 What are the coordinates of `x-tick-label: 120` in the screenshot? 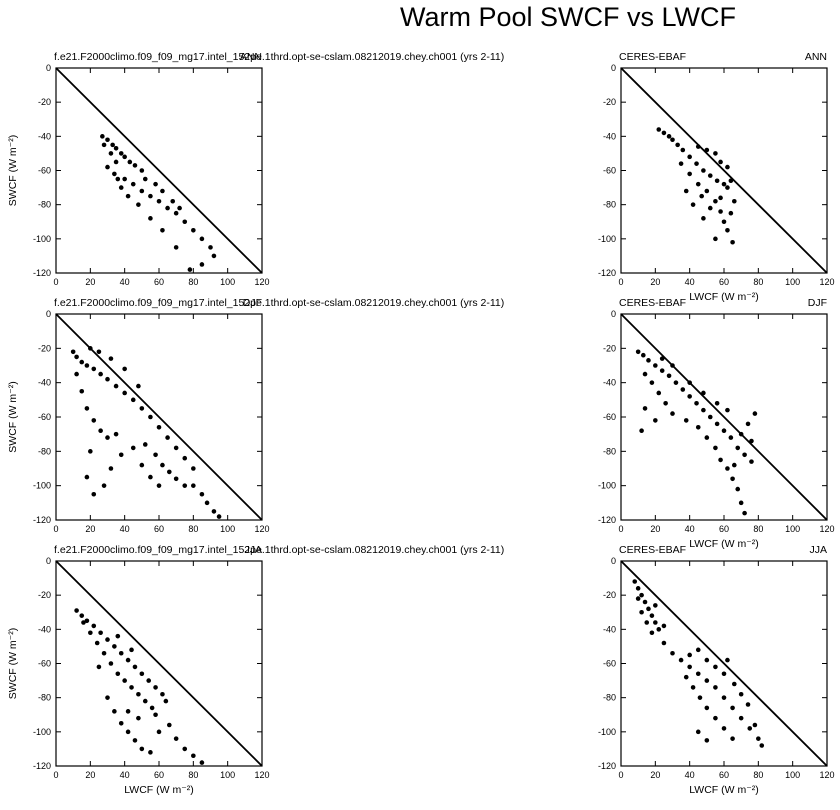 It's located at (261, 282).